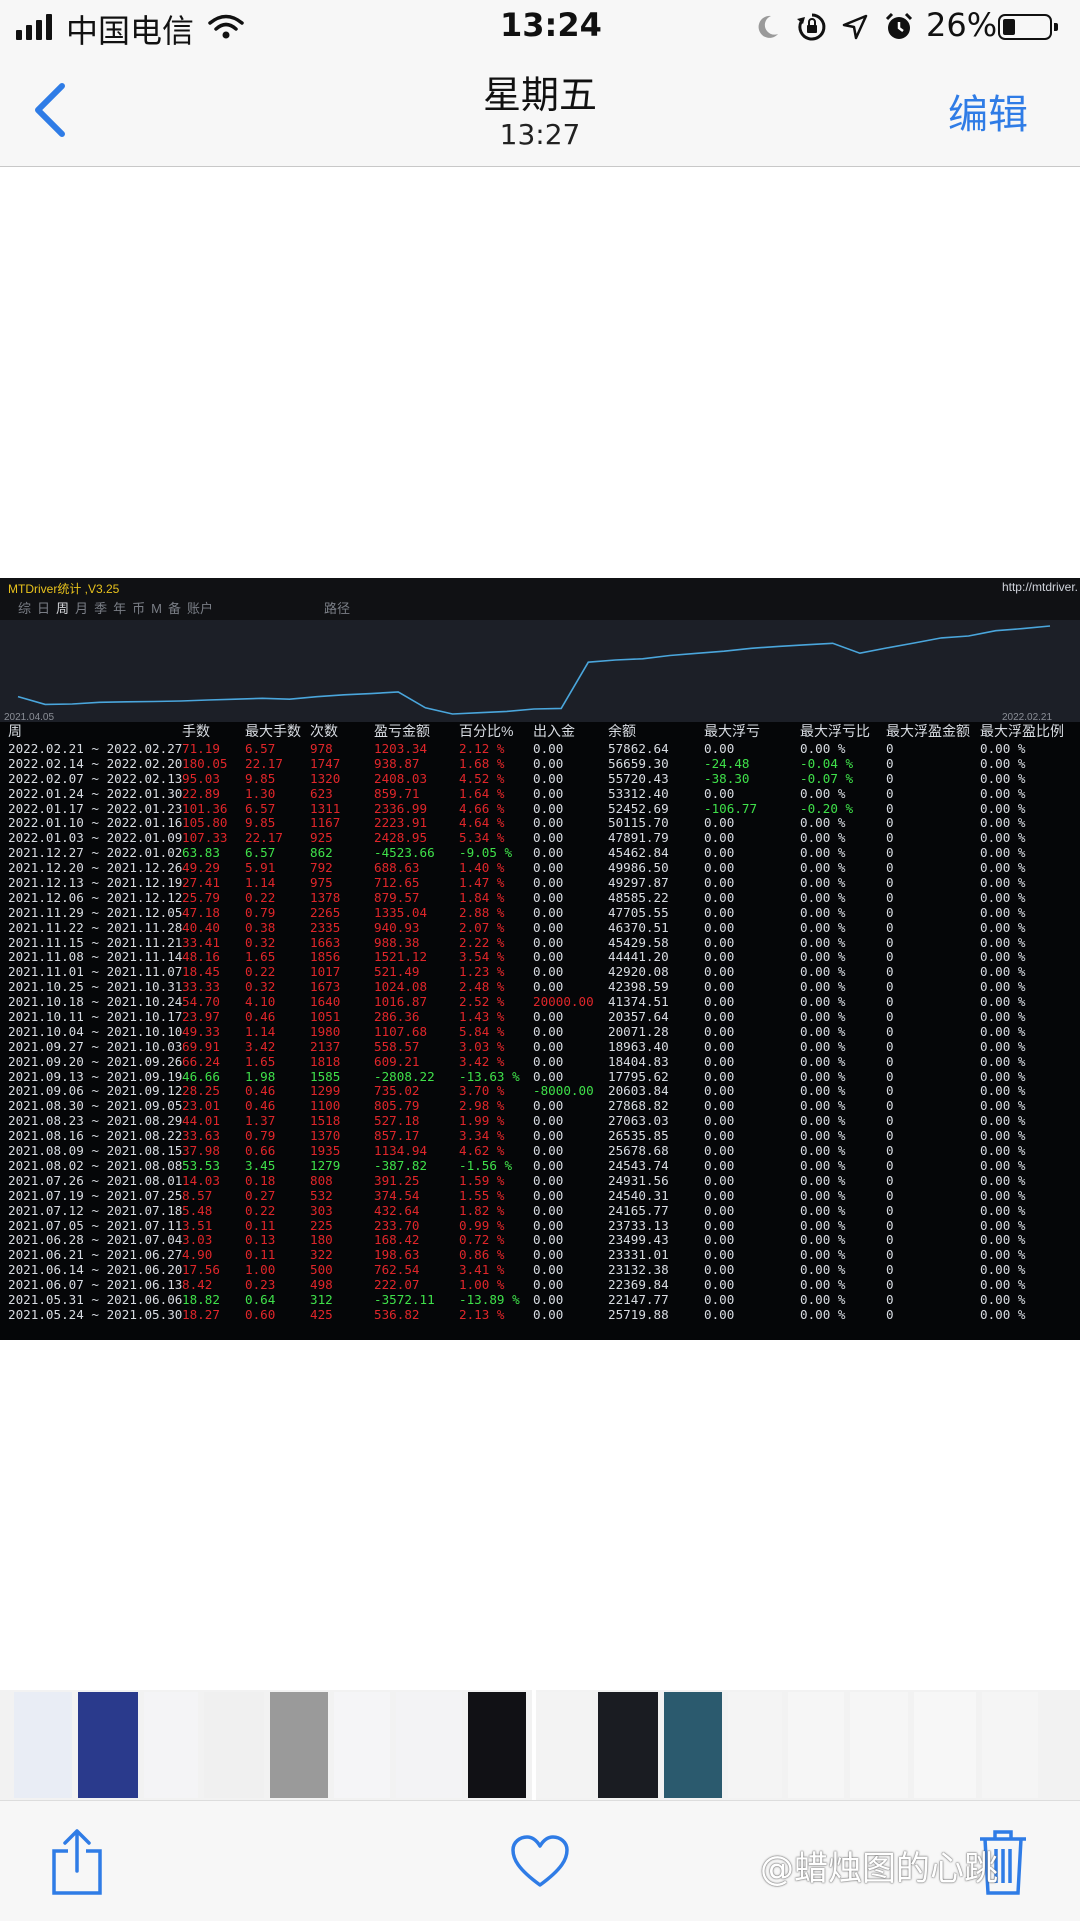  What do you see at coordinates (199, 608) in the screenshot?
I see `period-tab: 账户` at bounding box center [199, 608].